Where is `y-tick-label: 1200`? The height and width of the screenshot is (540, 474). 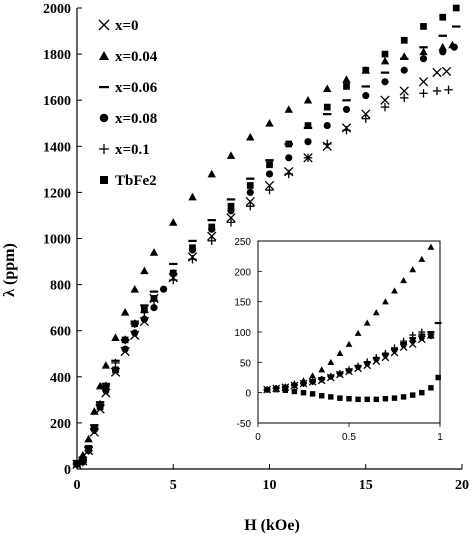 y-tick-label: 1200 is located at coordinates (57, 193).